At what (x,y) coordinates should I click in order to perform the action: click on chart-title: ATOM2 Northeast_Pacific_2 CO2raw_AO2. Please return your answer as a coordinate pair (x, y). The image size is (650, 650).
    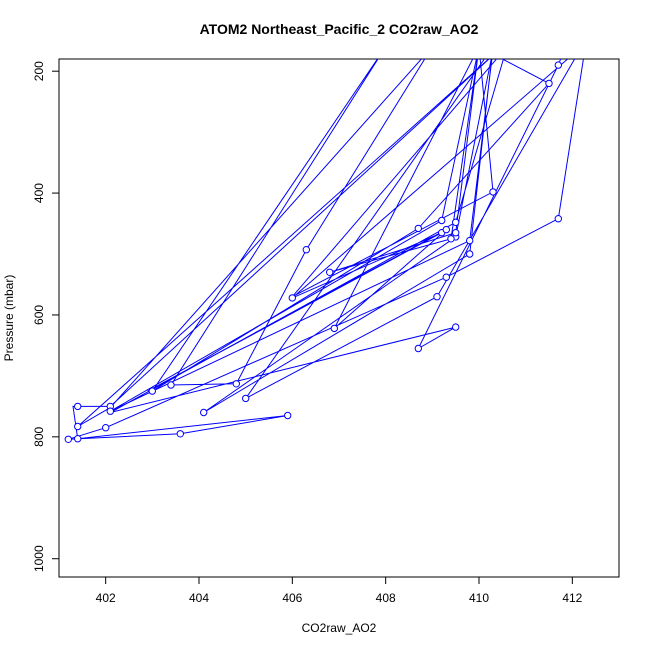
    Looking at the image, I should click on (339, 29).